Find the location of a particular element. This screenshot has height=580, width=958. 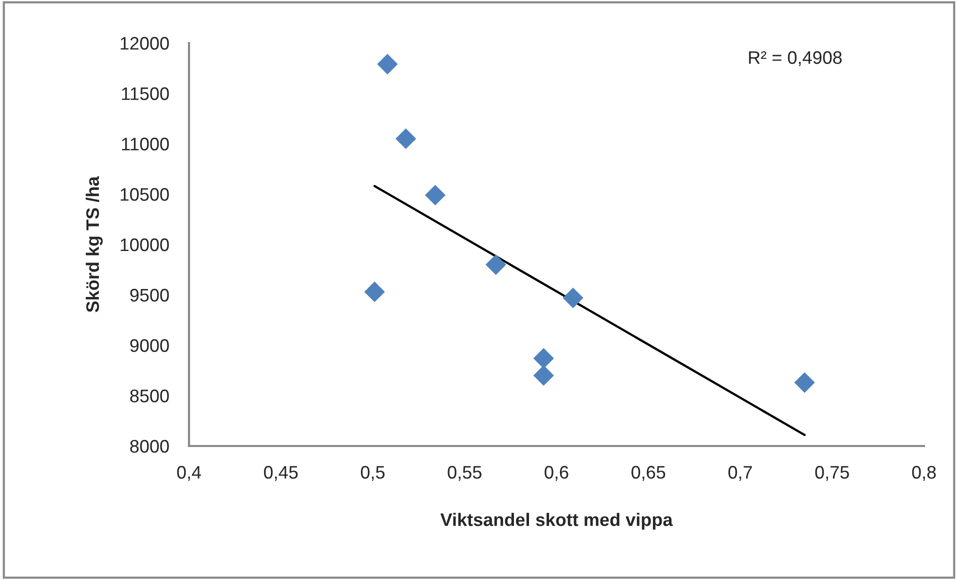

y-tick-label: 10500 is located at coordinates (144, 194).